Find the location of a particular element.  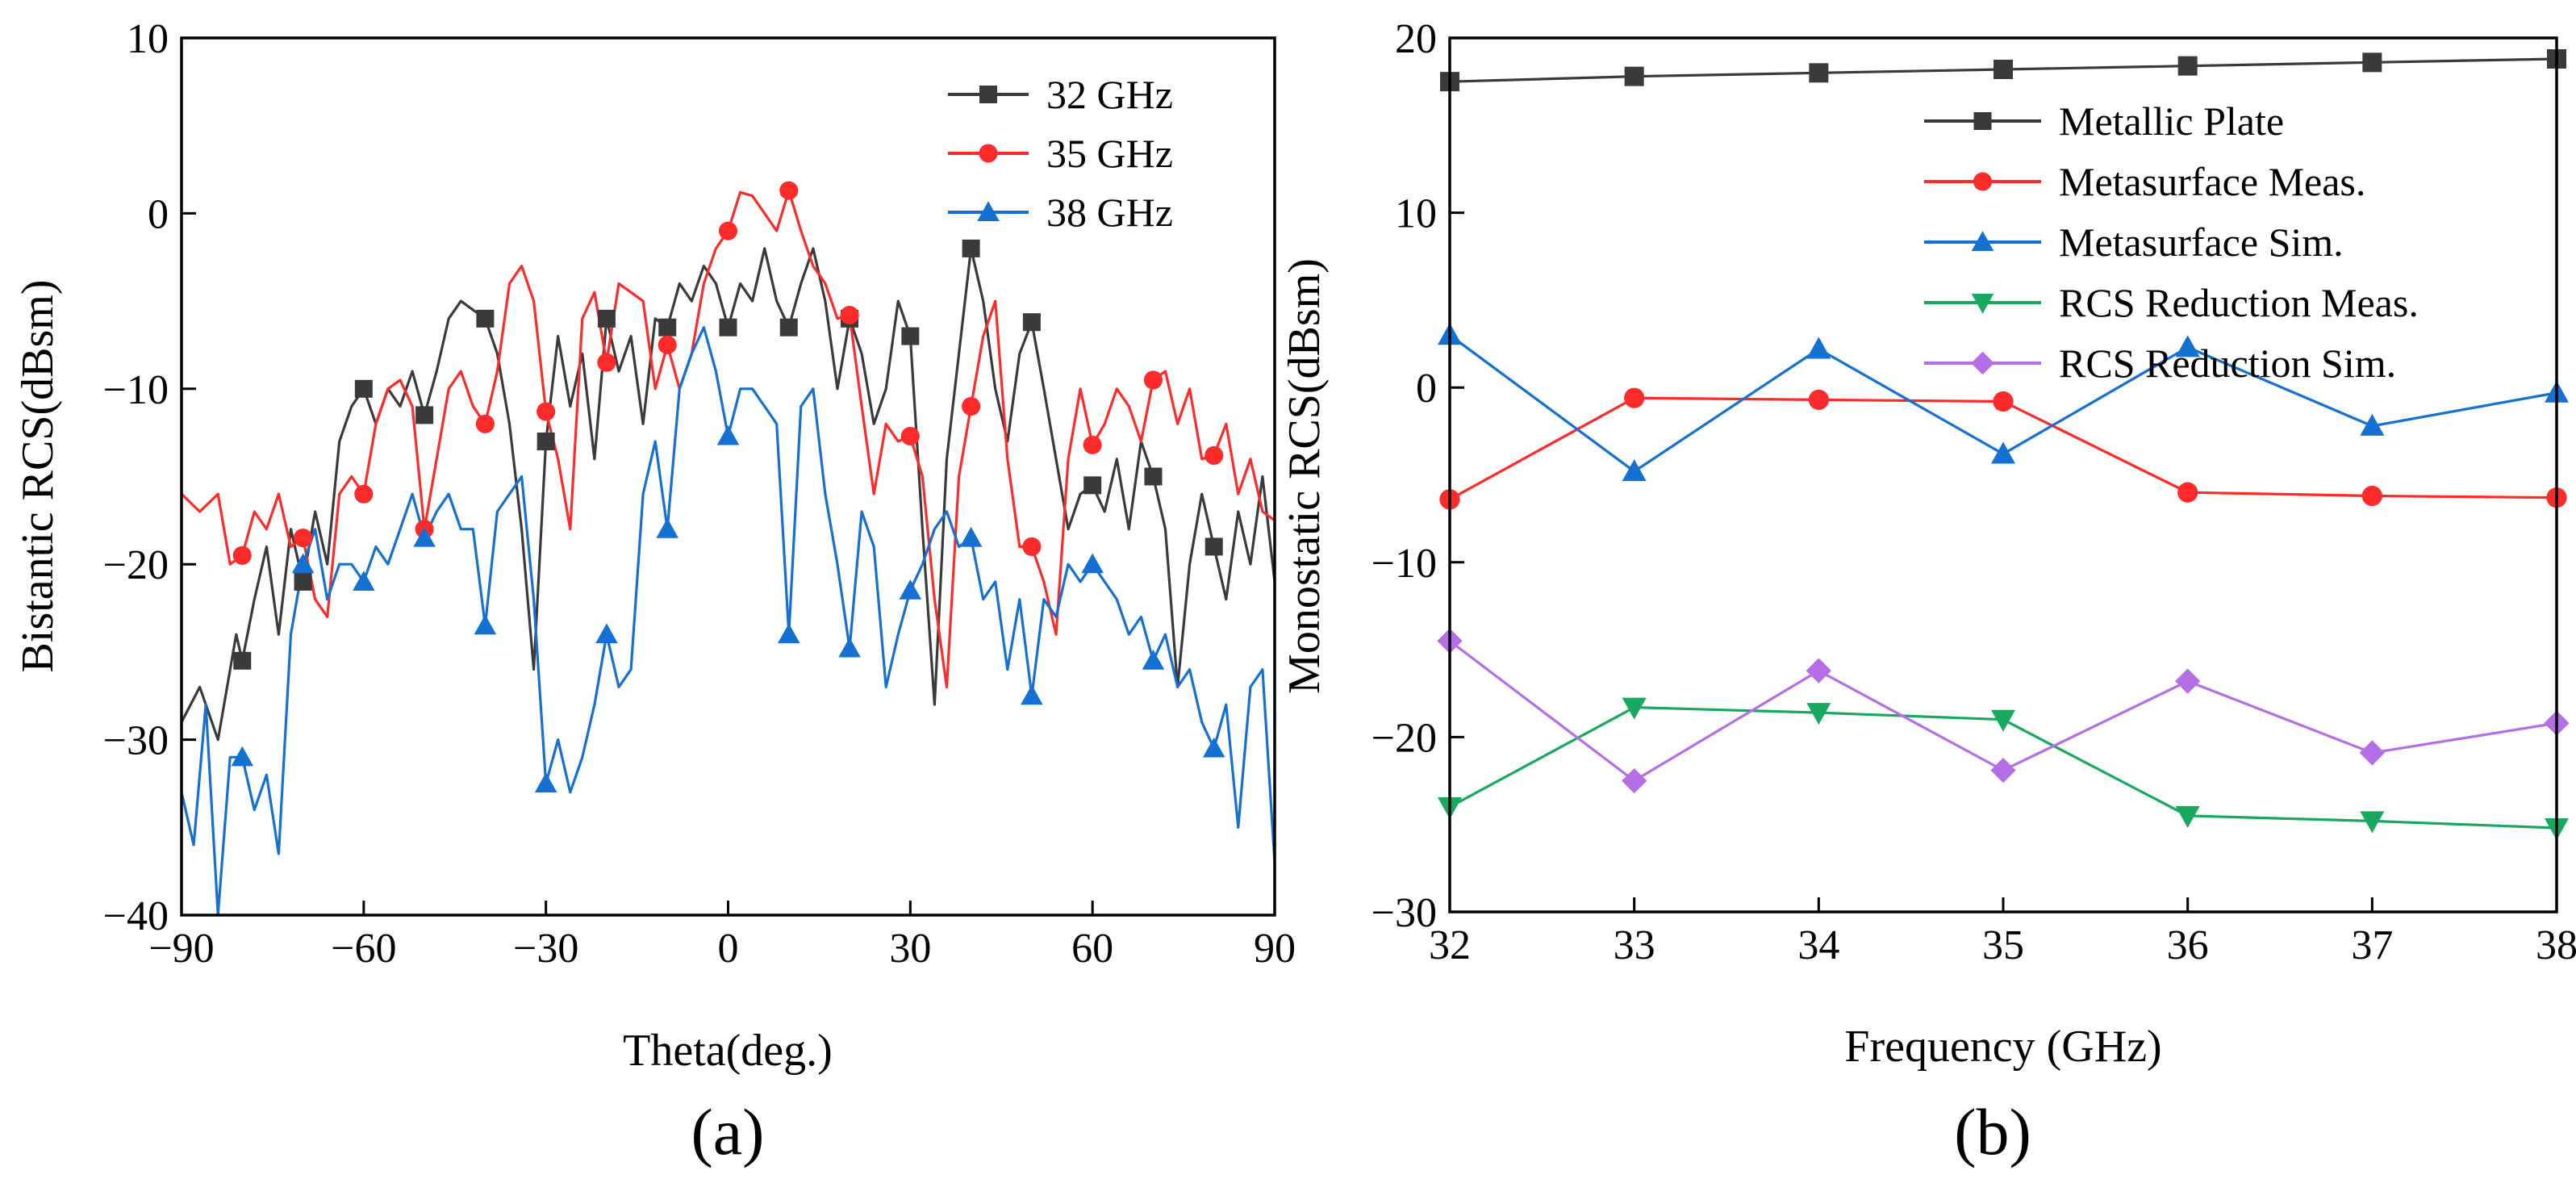

panel-b-y-tick-label: 20 is located at coordinates (1416, 39).